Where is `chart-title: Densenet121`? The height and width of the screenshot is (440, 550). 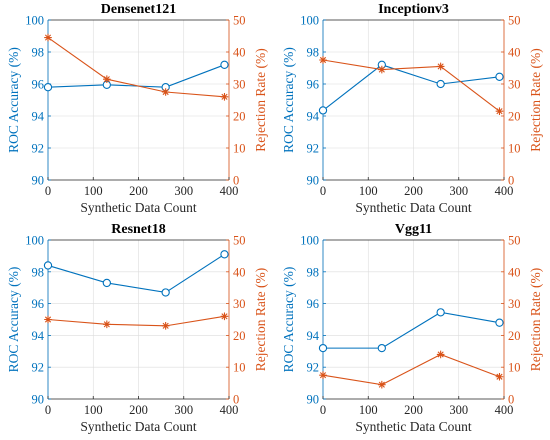 chart-title: Densenet121 is located at coordinates (138, 9).